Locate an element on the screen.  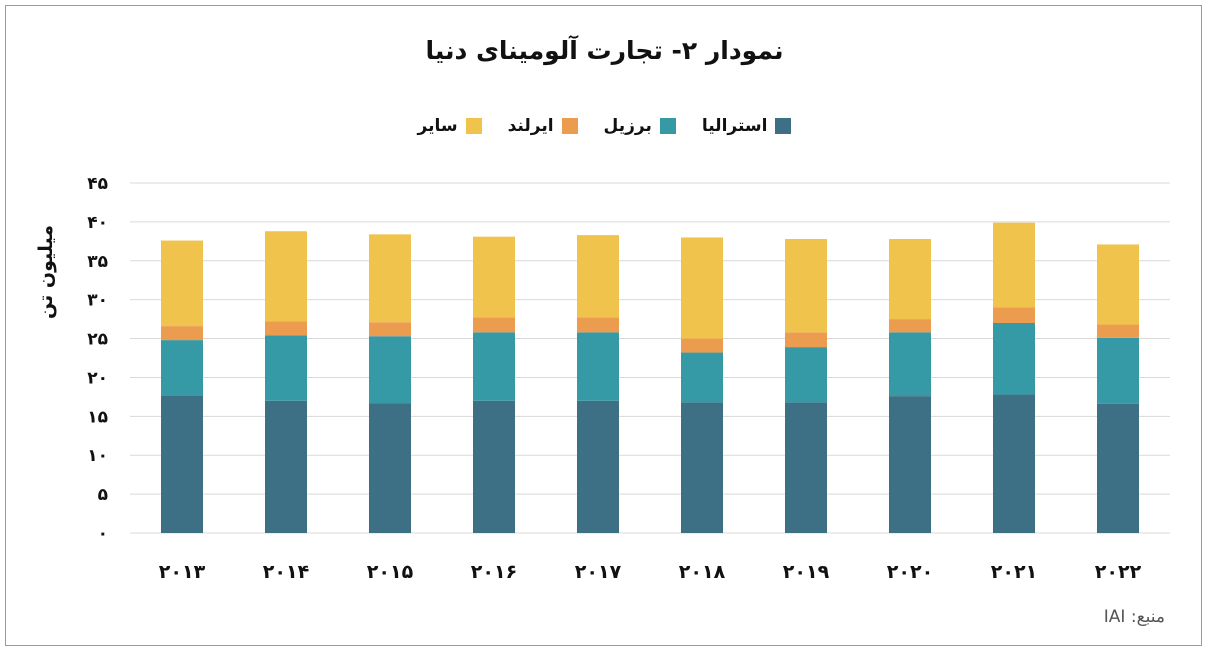
y-axis-label: میلیون تن is located at coordinates (46, 272).